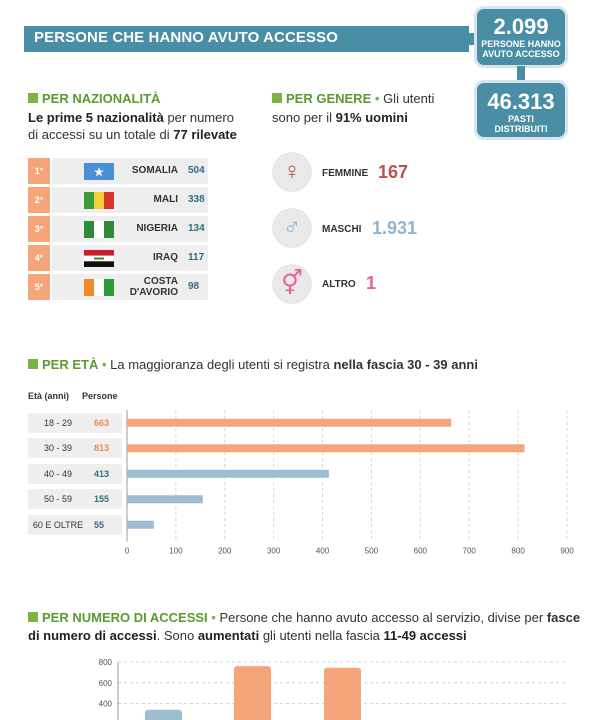 The height and width of the screenshot is (720, 594). I want to click on access-heading-text: PER NUMERO DI ACCESSI, so click(125, 617).